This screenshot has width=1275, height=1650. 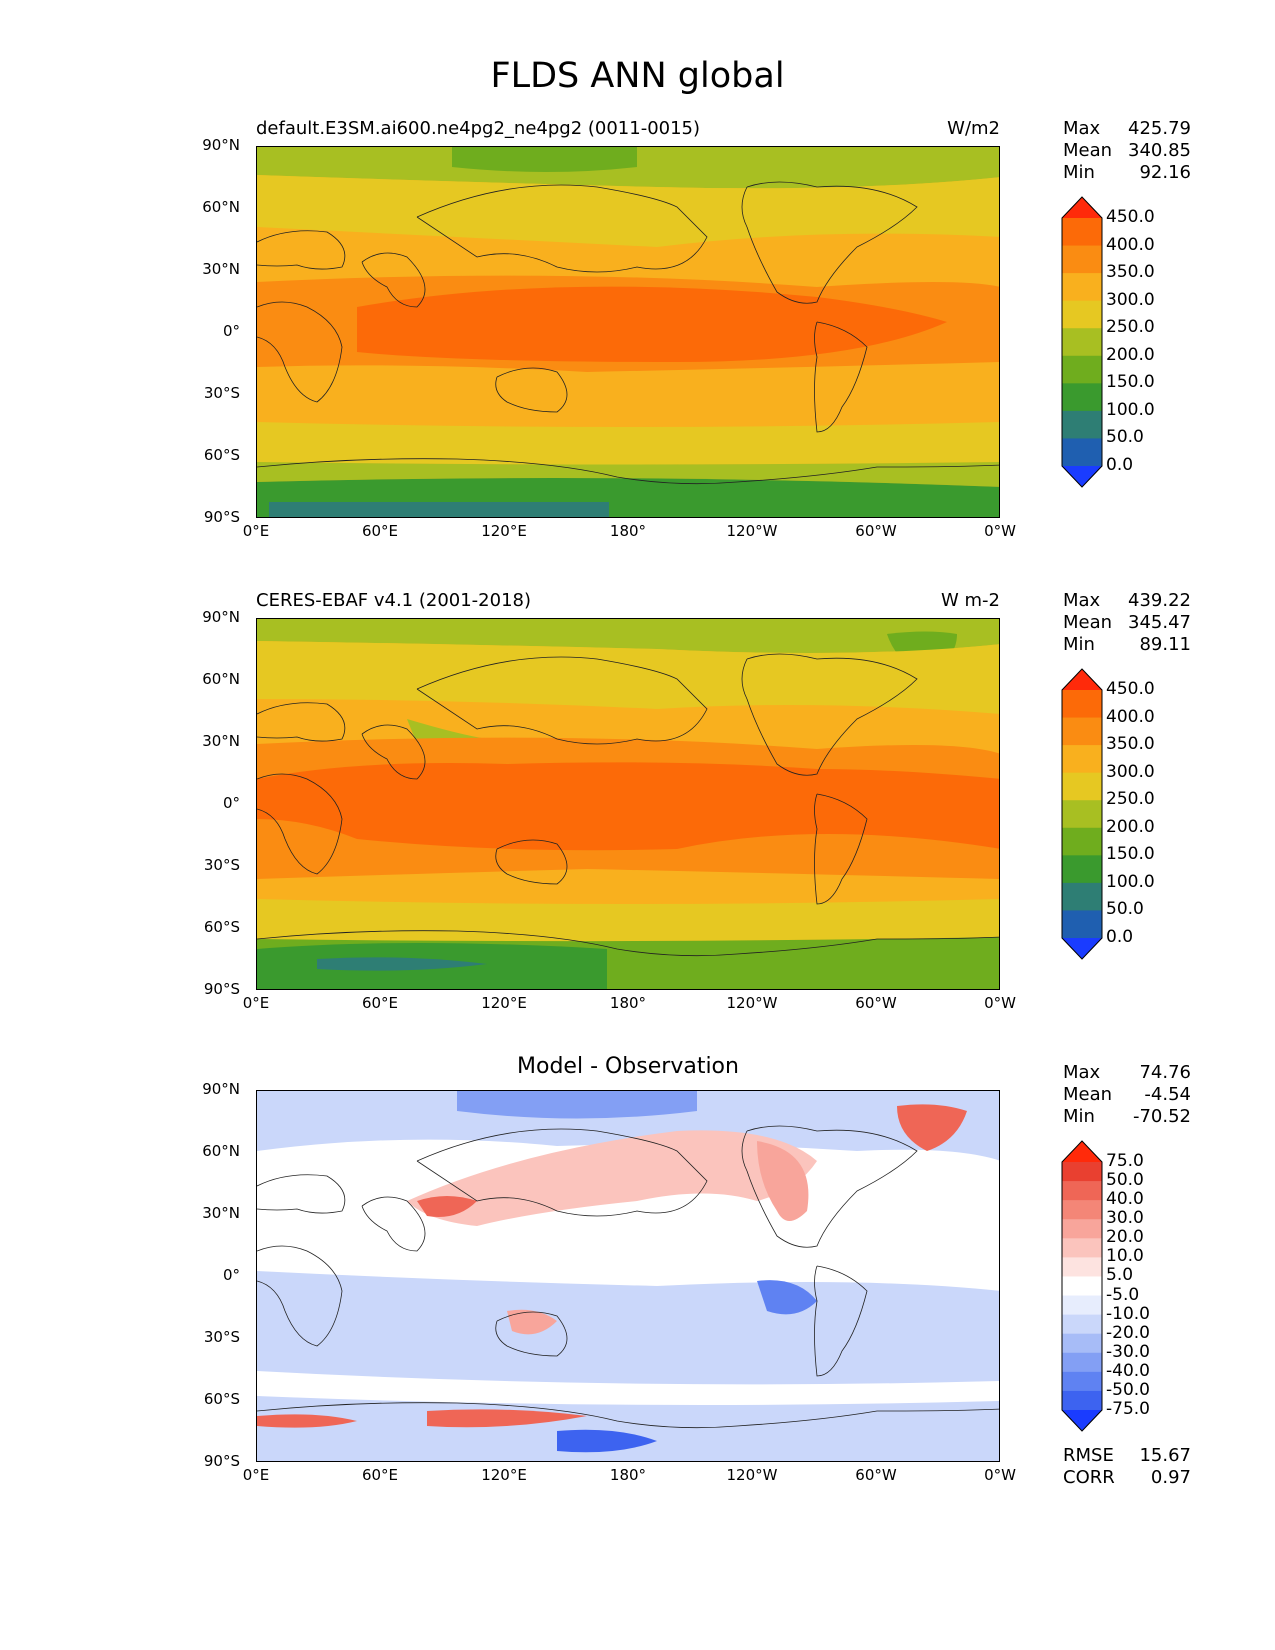 I want to click on namerica-positive, so click(x=783, y=1181).